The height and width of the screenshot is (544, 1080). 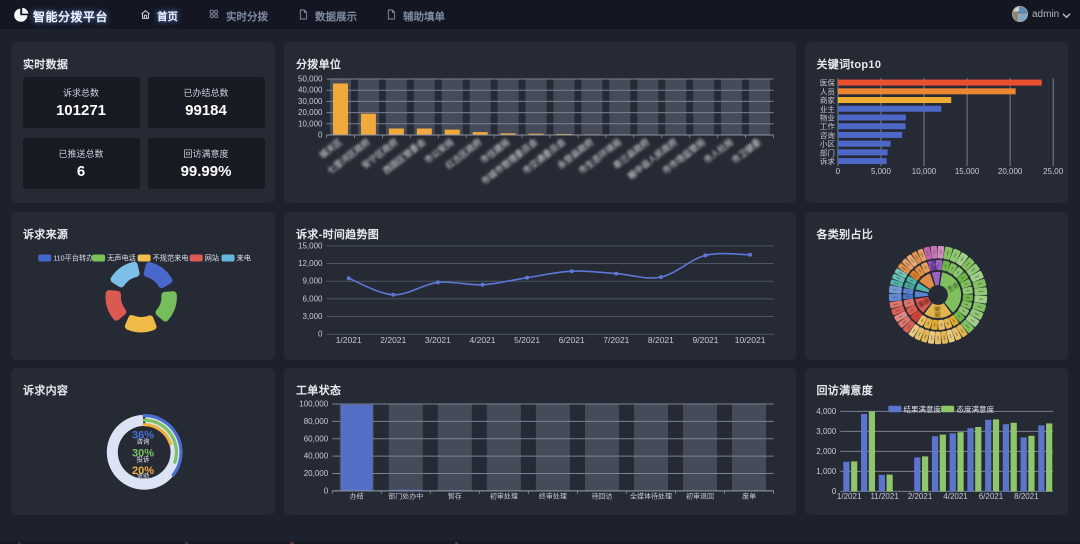 I want to click on svg-text: 市卫健委, so click(x=746, y=150).